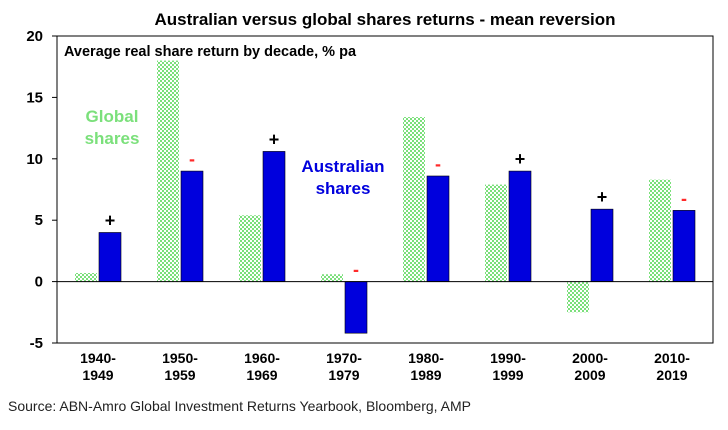  I want to click on category-label: 1960-, so click(262, 358).